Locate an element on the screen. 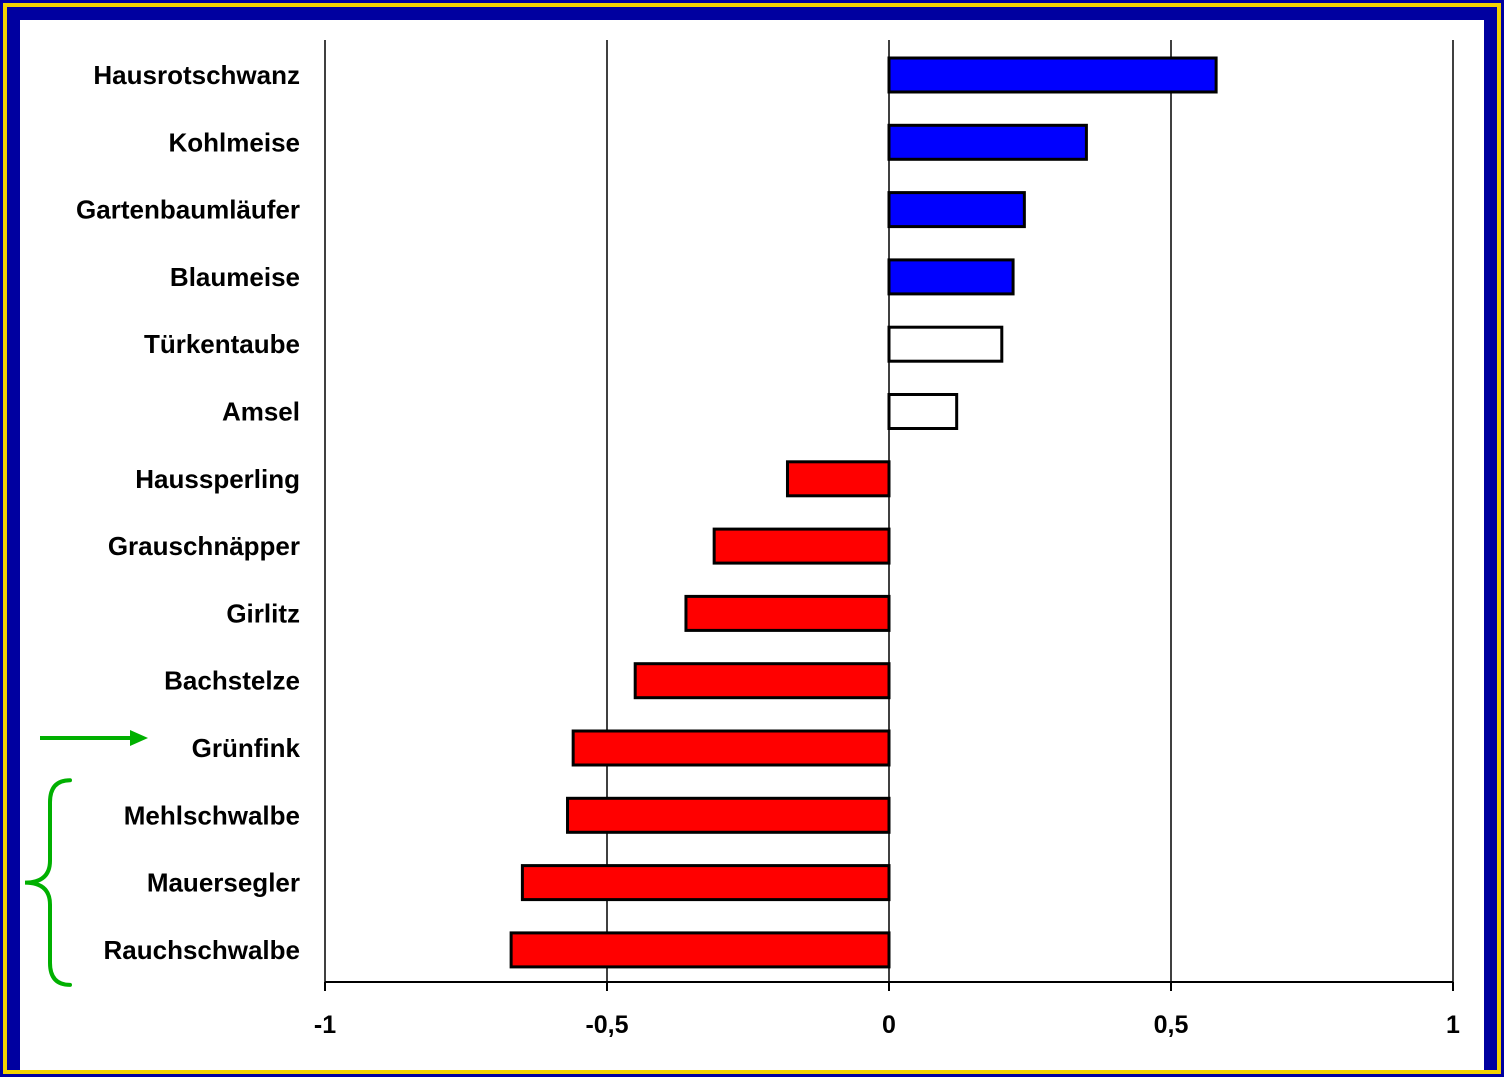  category-label: Grünfink is located at coordinates (246, 748).